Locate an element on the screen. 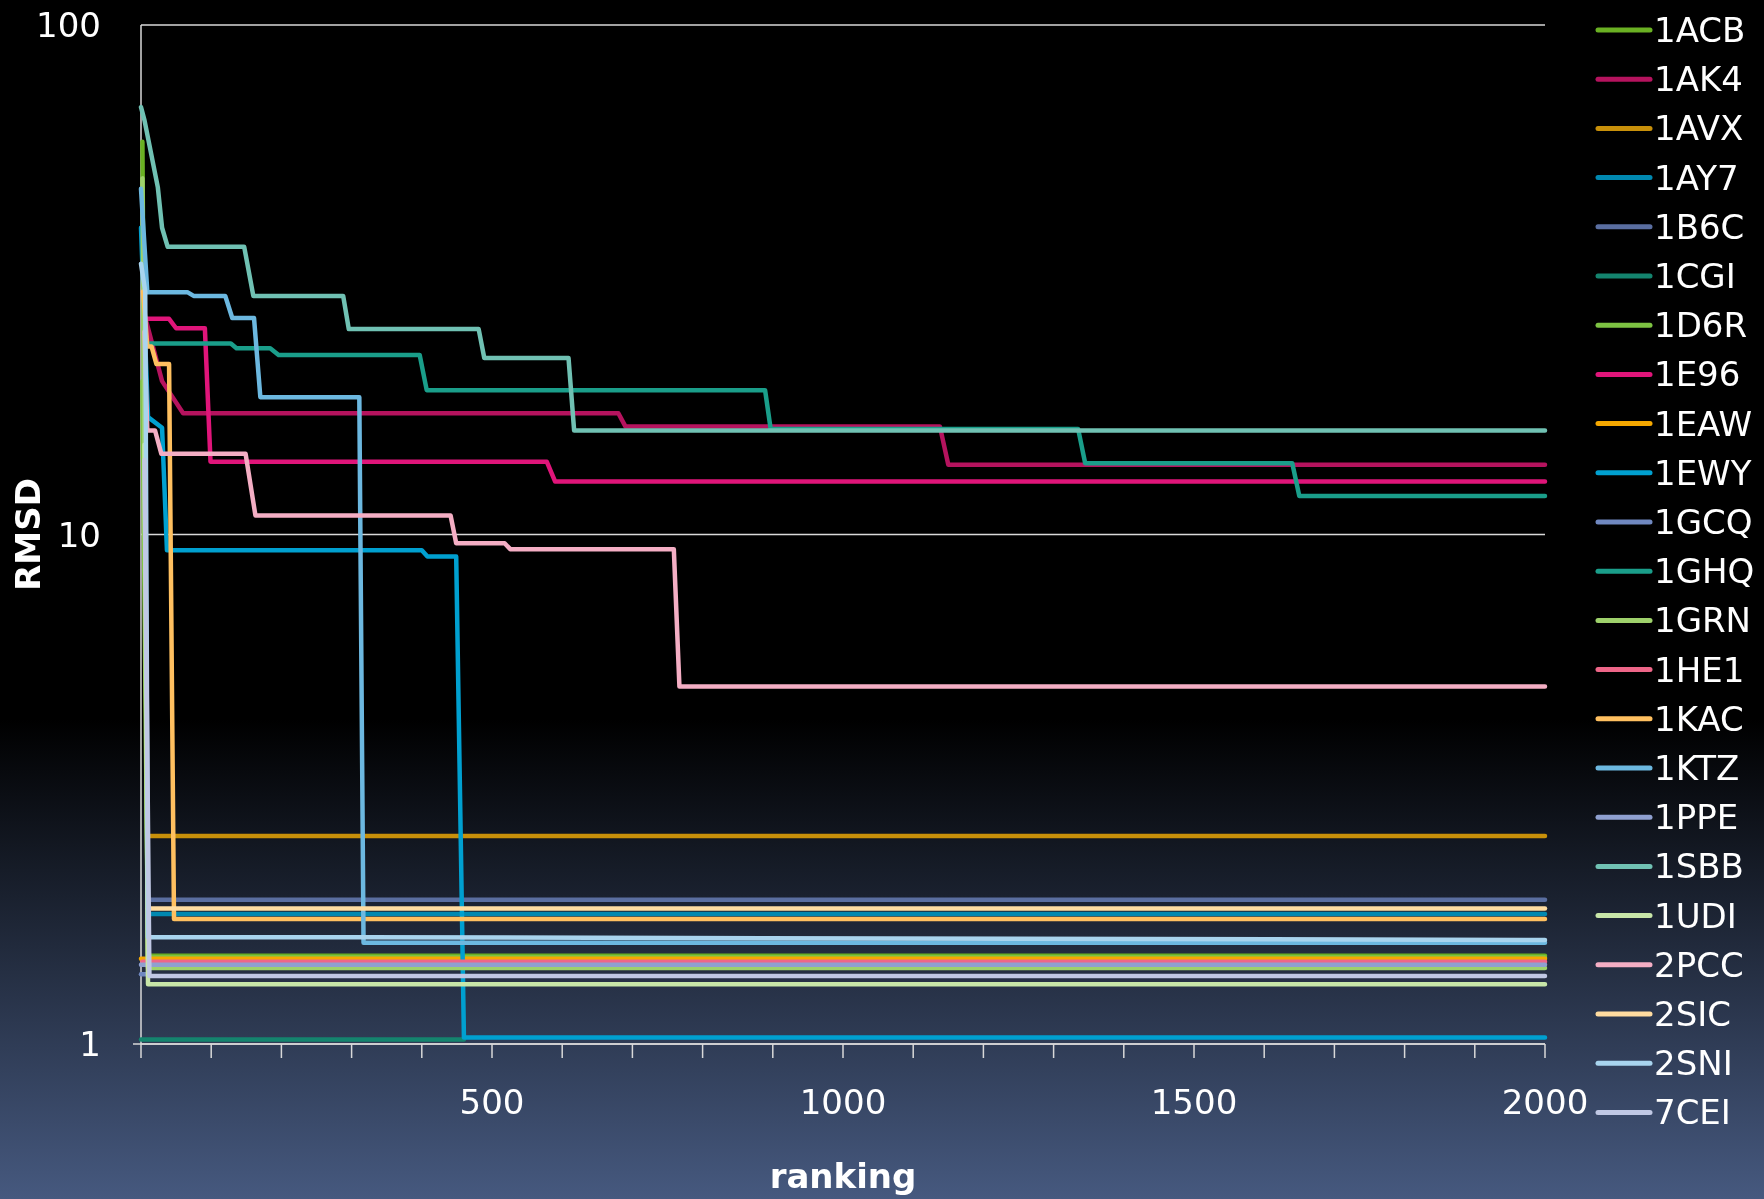 This screenshot has height=1199, width=1764. legend-label: 1KTZ is located at coordinates (1697, 768).